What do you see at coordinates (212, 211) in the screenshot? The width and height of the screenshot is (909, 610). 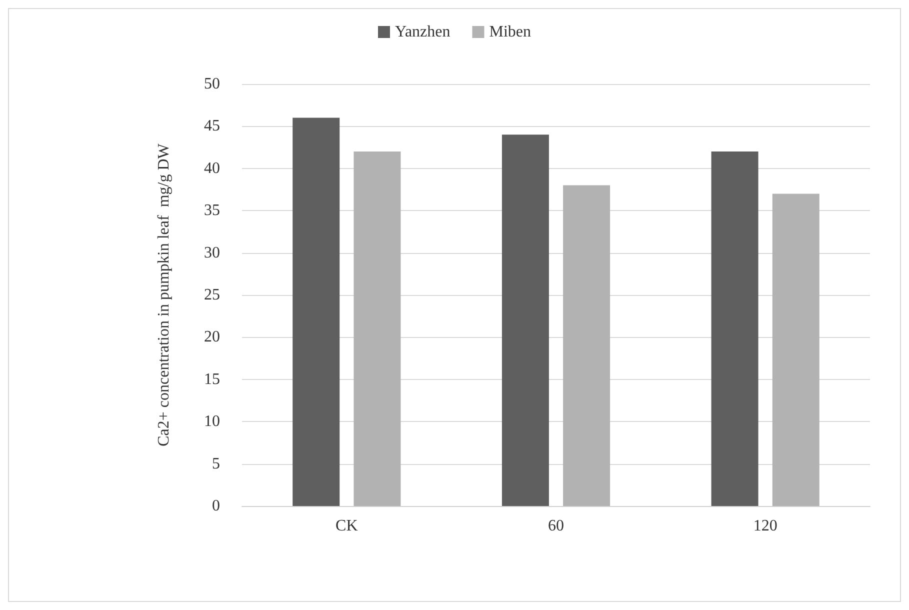 I see `y-tick-label: 35` at bounding box center [212, 211].